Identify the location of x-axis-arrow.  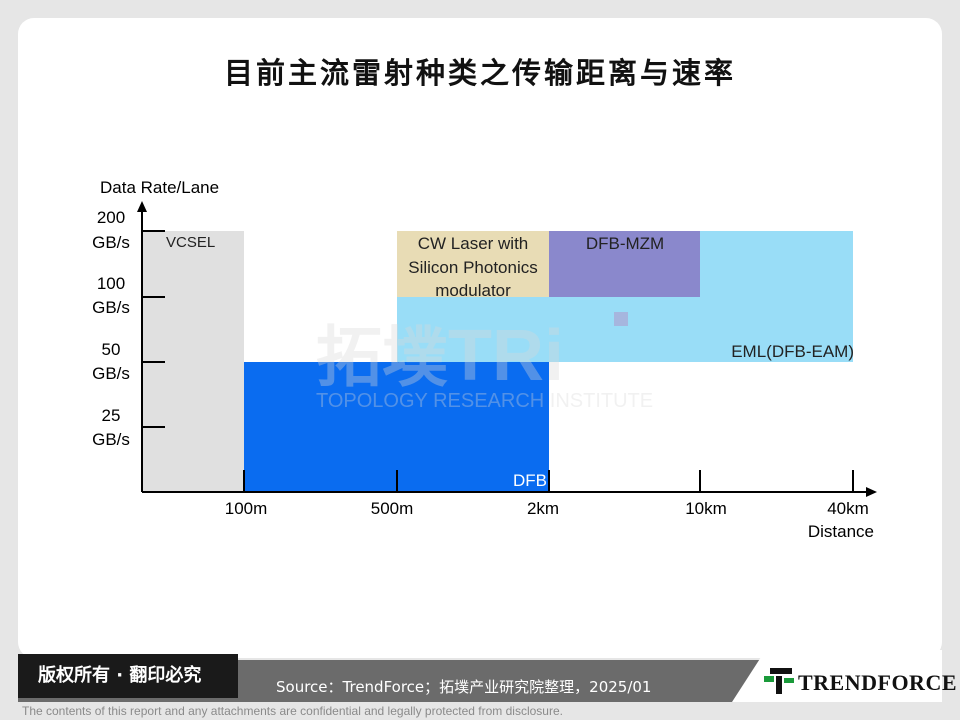
(871, 492).